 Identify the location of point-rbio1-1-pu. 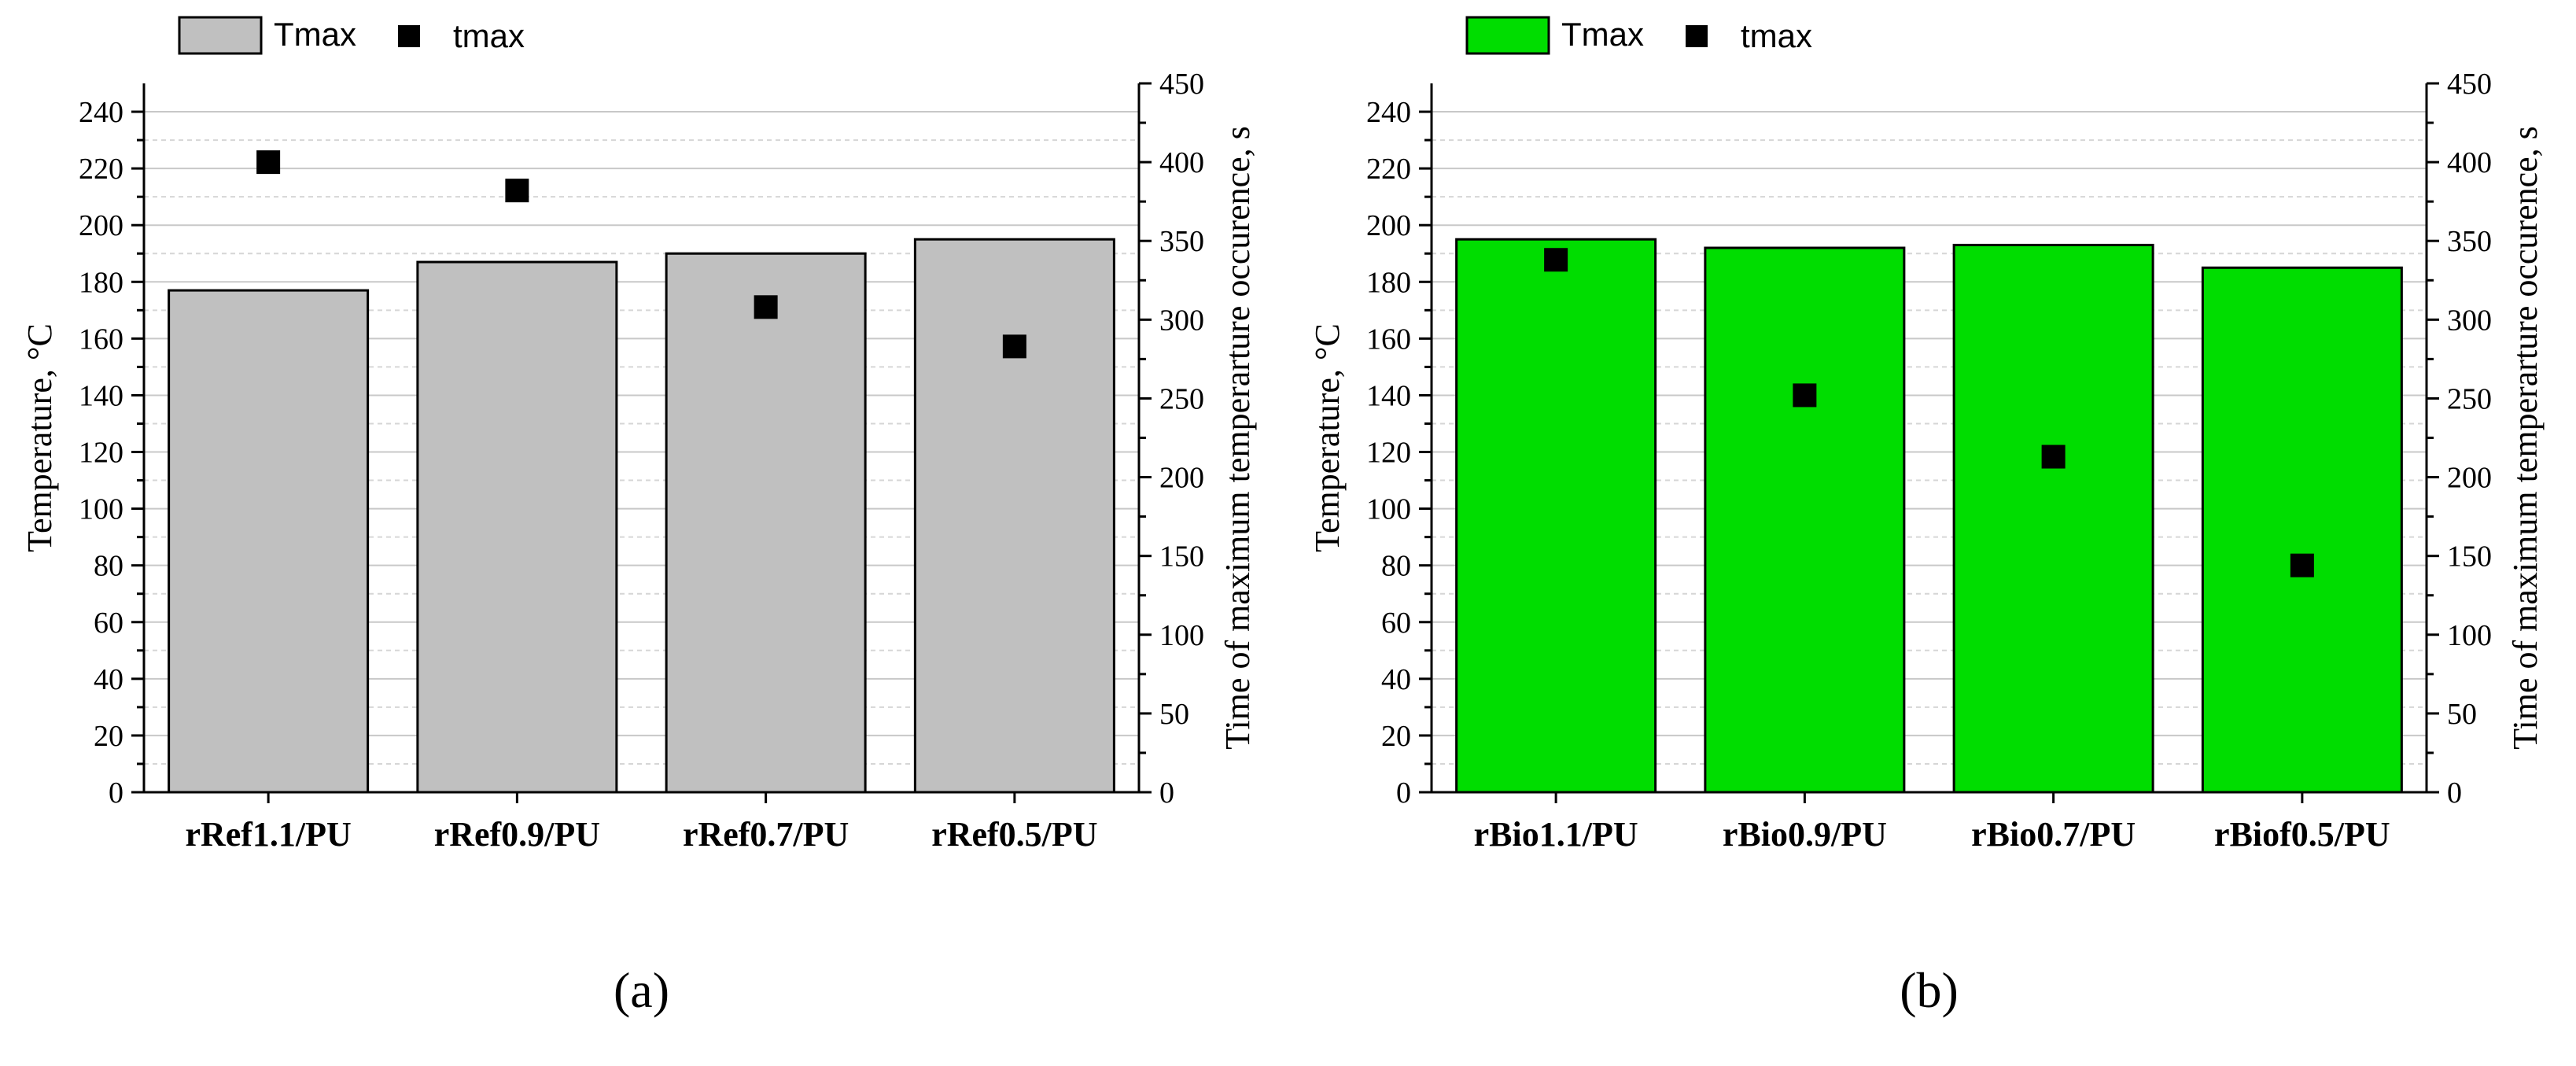
(1556, 260).